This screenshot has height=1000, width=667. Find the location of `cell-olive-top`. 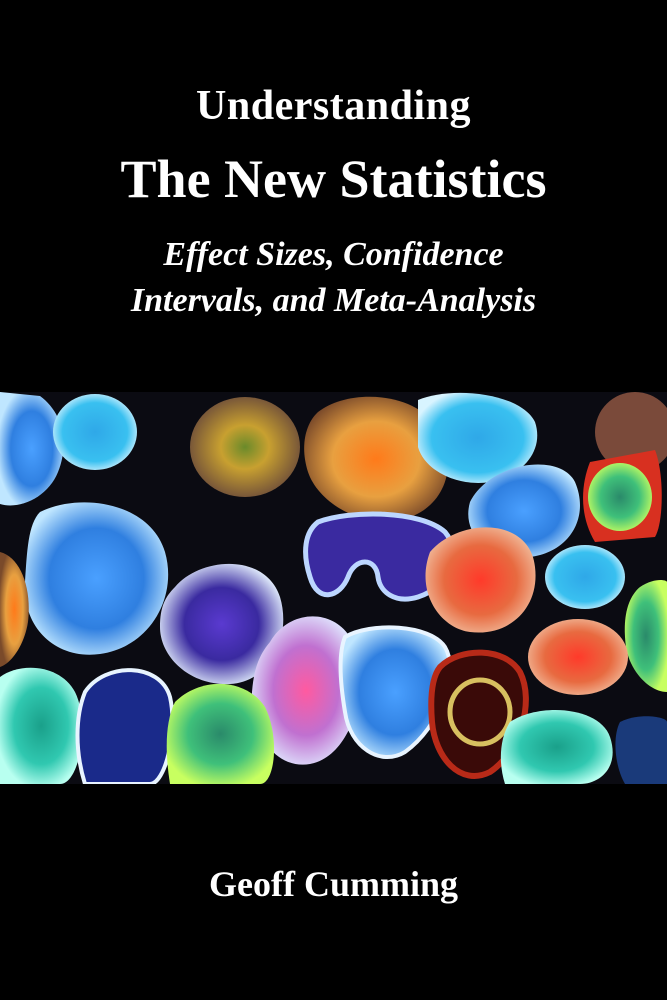

cell-olive-top is located at coordinates (245, 447).